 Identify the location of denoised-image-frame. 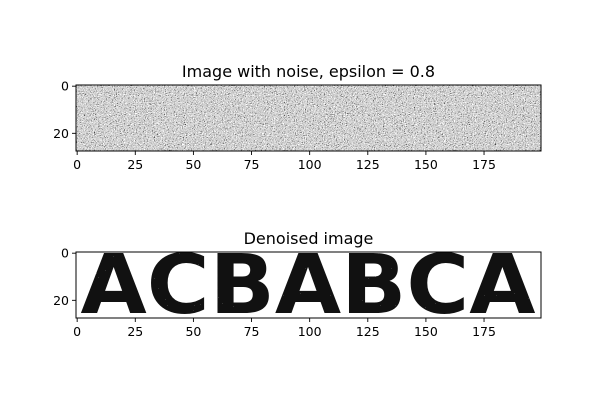
(308, 285).